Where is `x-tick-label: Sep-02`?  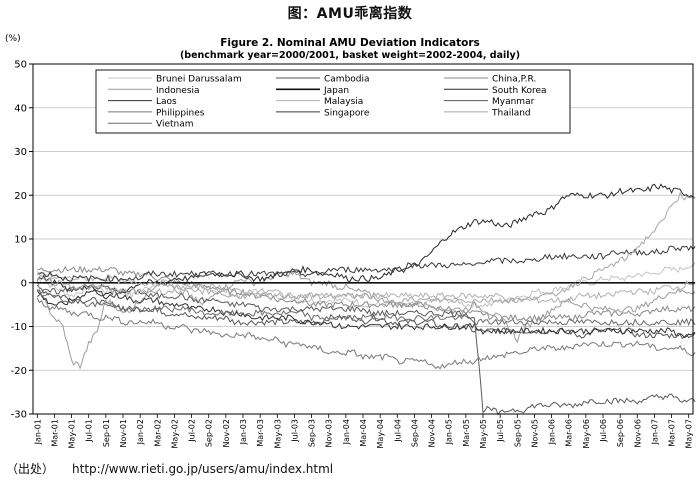
x-tick-label: Sep-02 is located at coordinates (209, 433).